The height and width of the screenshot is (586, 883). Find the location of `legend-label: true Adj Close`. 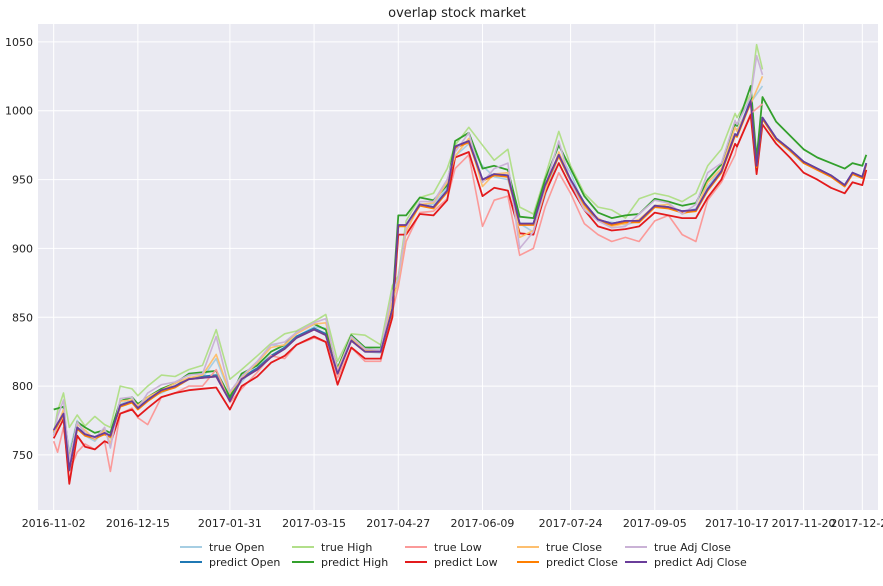

legend-label: true Adj Close is located at coordinates (692, 547).